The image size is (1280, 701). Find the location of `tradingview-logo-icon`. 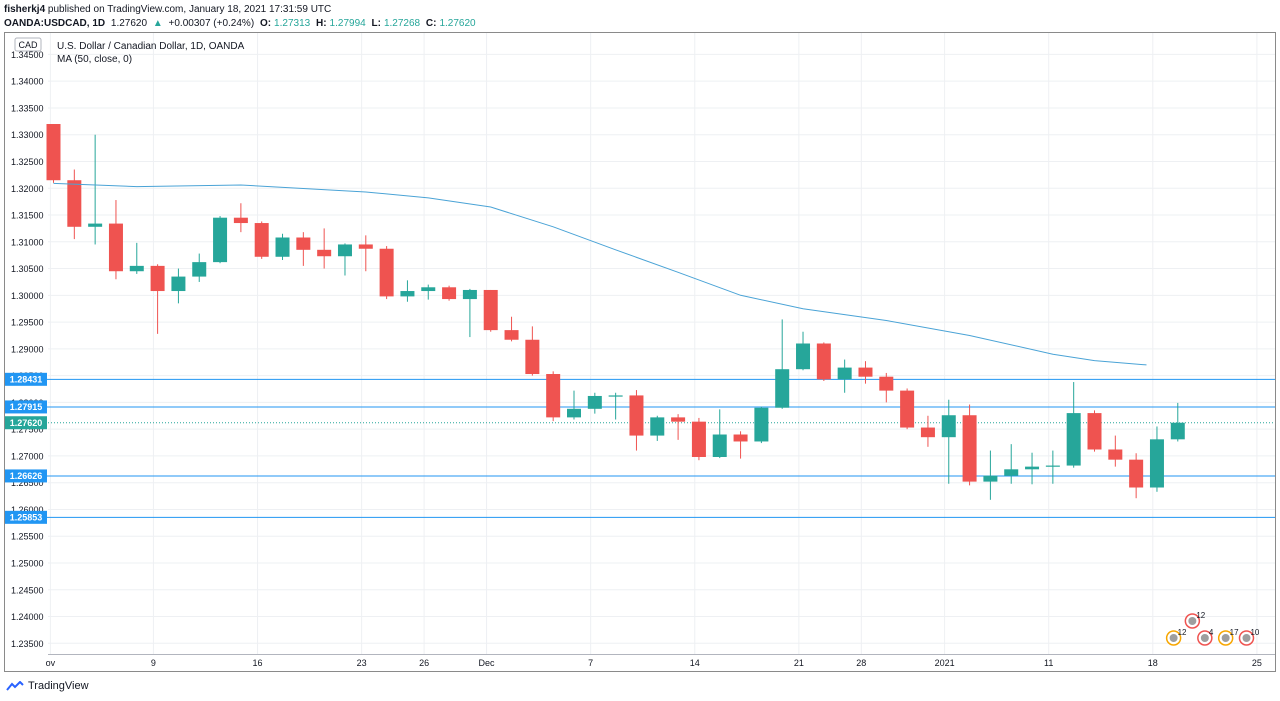

tradingview-logo-icon is located at coordinates (15, 686).